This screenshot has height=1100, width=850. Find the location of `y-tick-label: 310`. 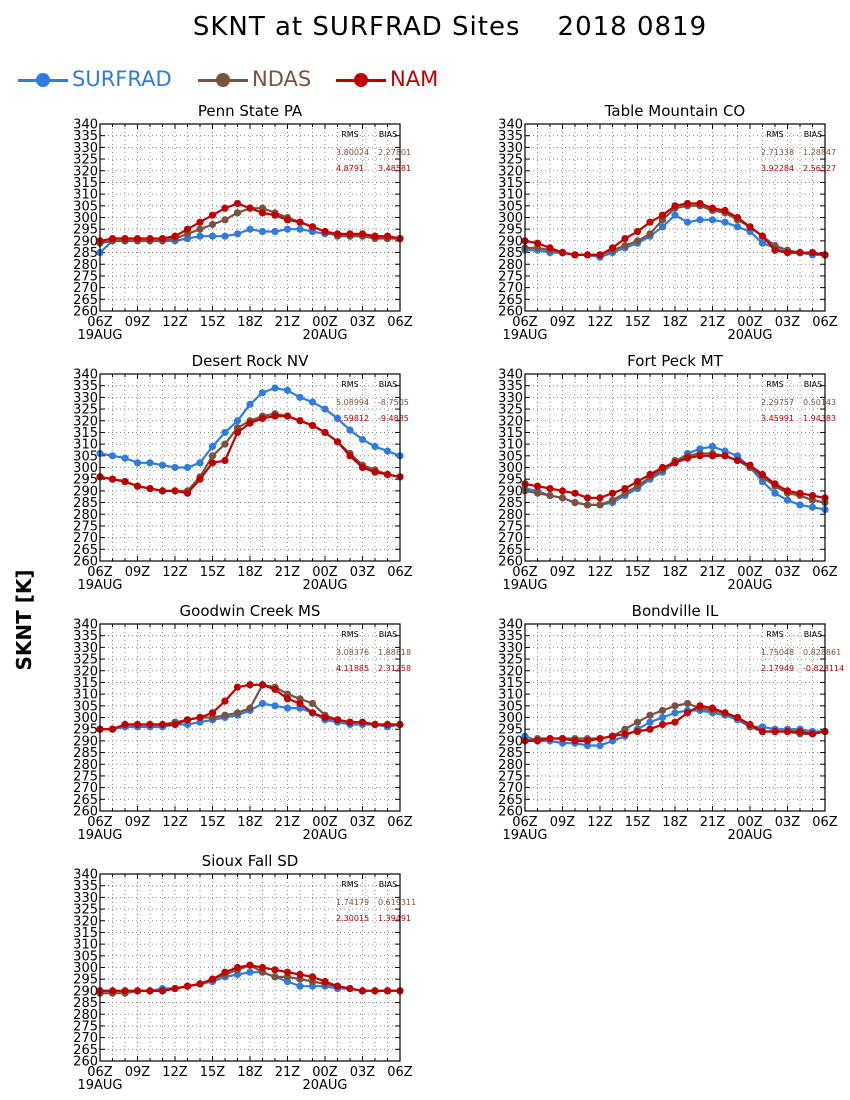

y-tick-label: 310 is located at coordinates (85, 445).